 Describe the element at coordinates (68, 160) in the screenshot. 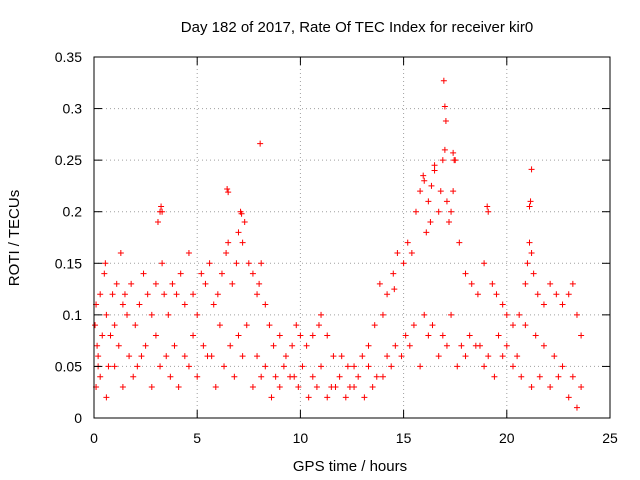

I see `y-tick-label: 0.25` at that location.